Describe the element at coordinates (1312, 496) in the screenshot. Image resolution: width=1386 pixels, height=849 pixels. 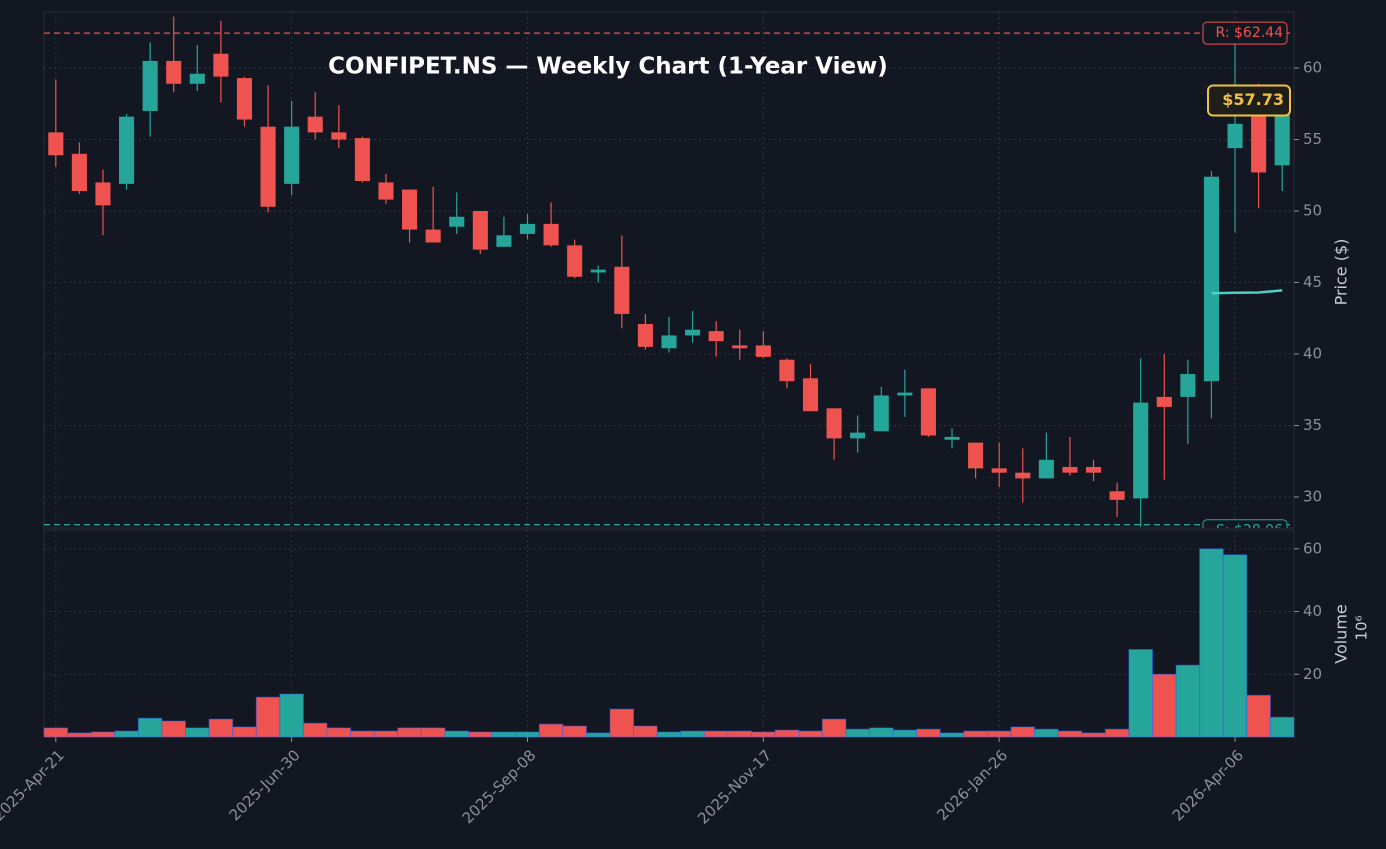
I see `y-tick-label: 30` at that location.